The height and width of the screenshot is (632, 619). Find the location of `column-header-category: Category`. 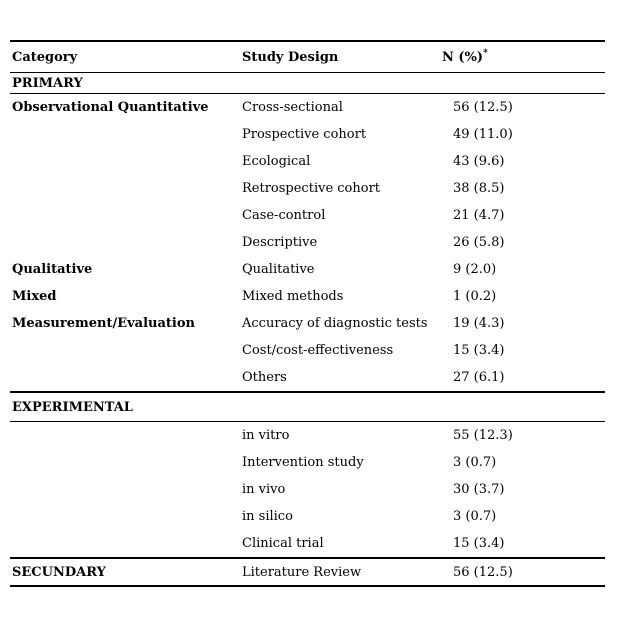

column-header-category: Category is located at coordinates (125, 56).